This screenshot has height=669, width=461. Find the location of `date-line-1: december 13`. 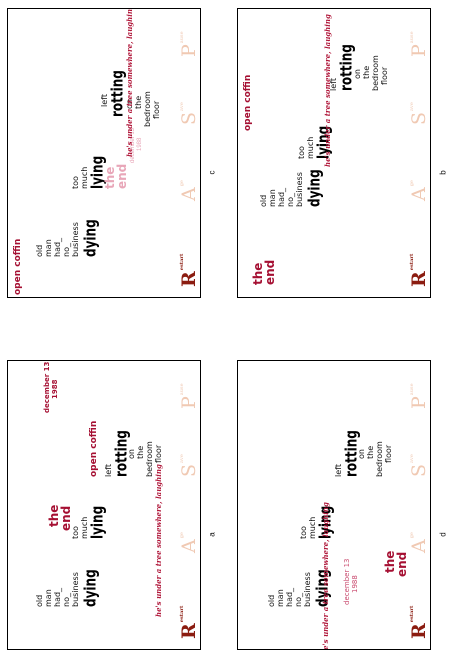

date-line-1: december 13 is located at coordinates (347, 581).